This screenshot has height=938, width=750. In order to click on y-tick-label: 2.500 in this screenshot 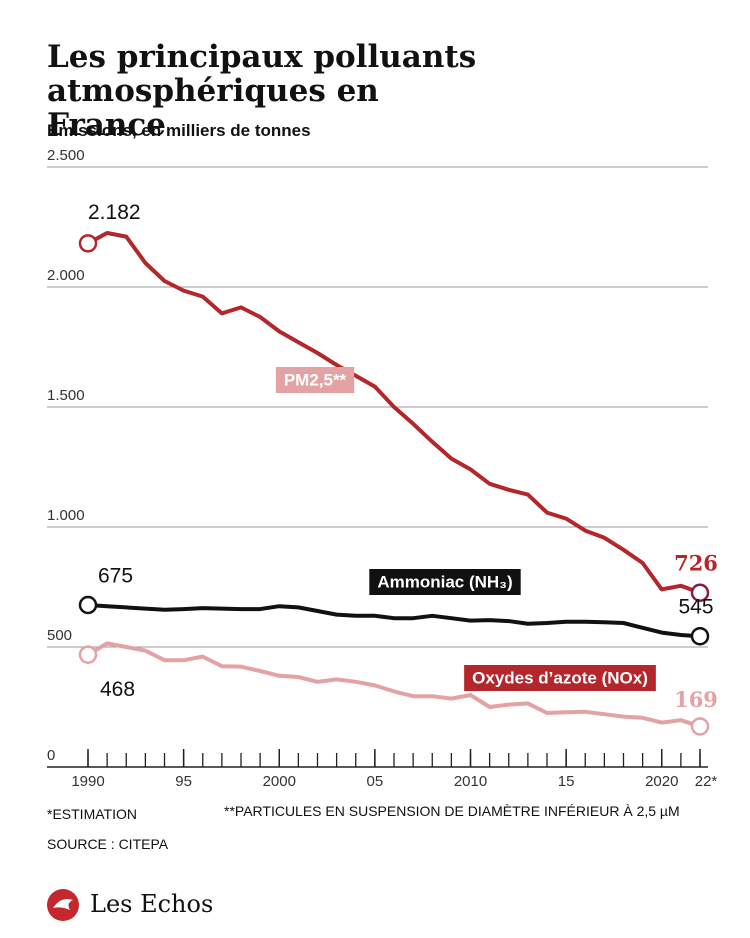, I will do `click(66, 155)`.